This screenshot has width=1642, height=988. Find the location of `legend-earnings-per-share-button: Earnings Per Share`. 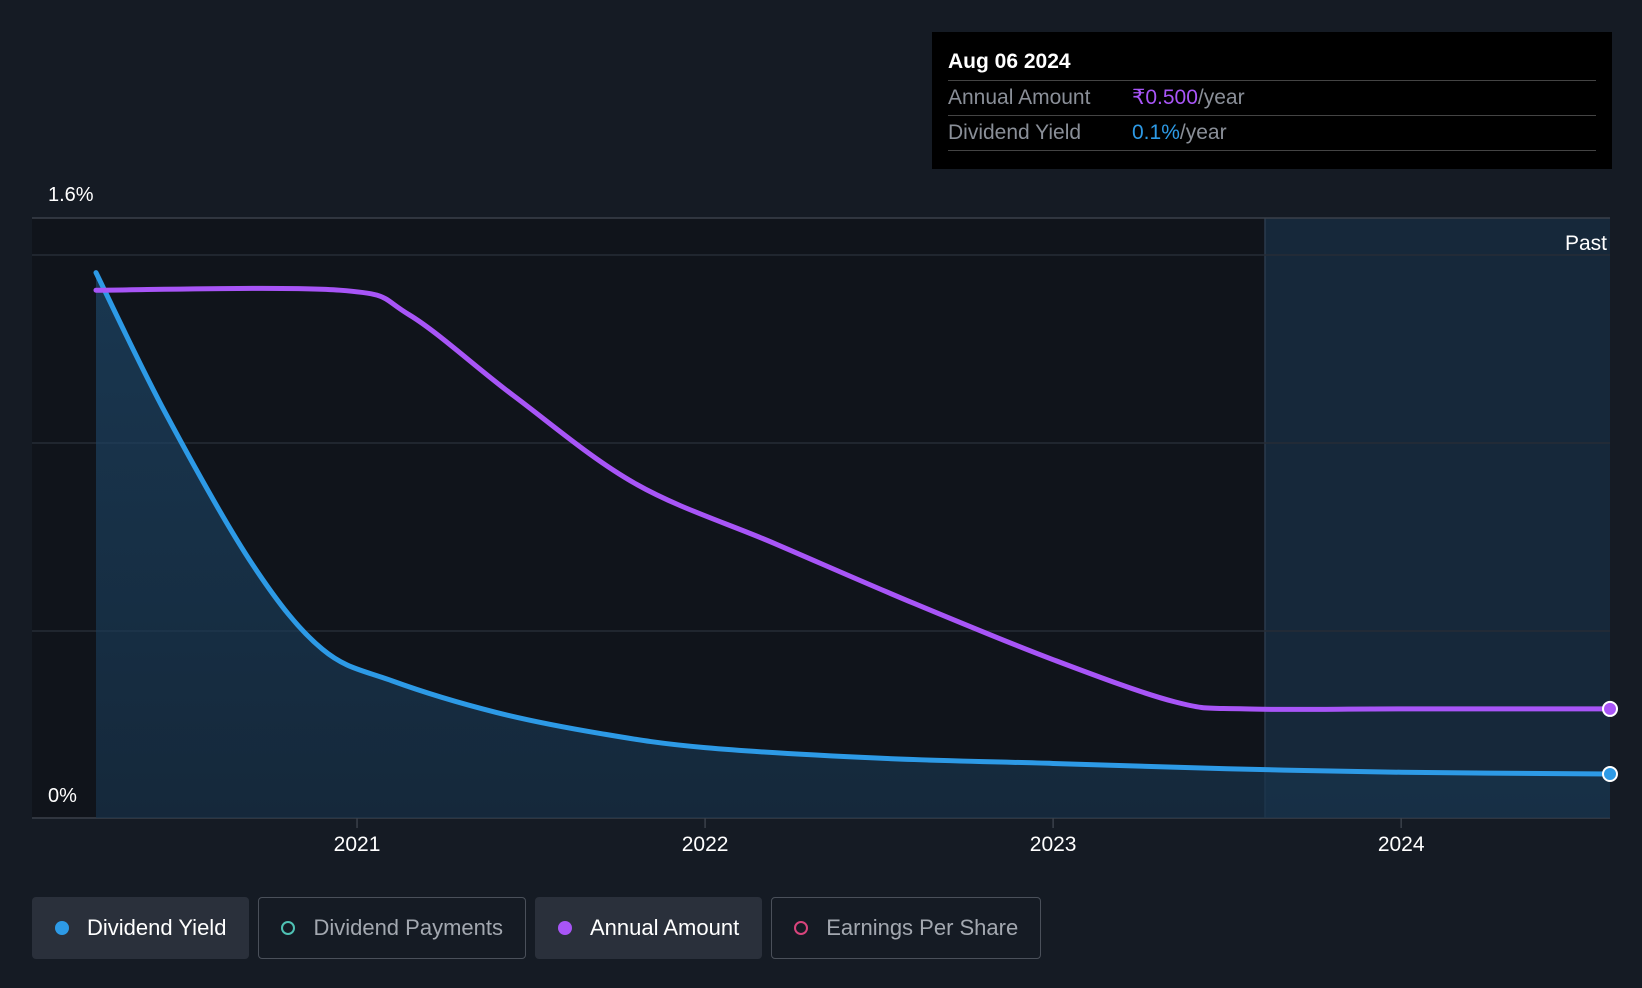

legend-earnings-per-share-button: Earnings Per Share is located at coordinates (906, 928).